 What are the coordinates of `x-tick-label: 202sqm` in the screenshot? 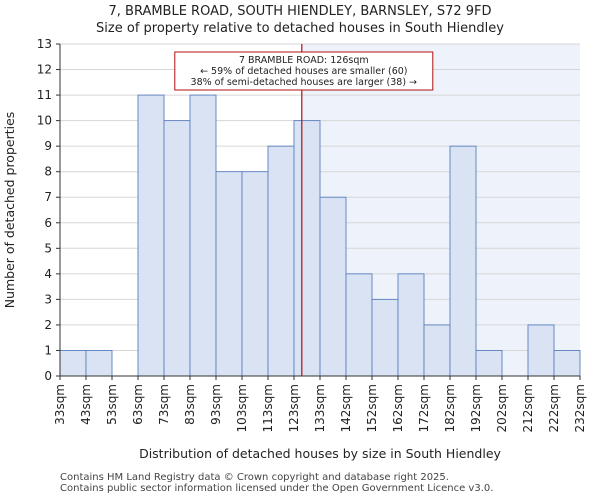 It's located at (502, 408).